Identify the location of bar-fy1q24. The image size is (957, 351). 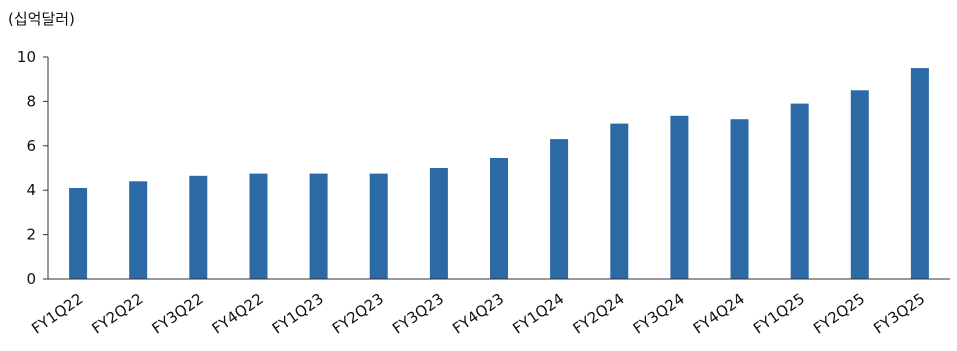
(559, 209).